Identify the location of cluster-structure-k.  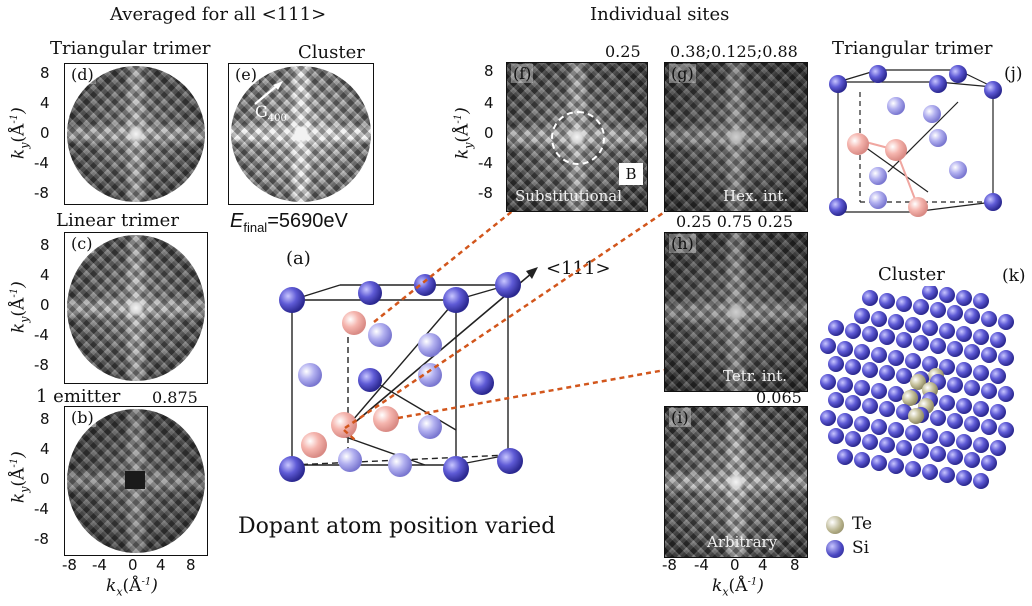
(917, 387).